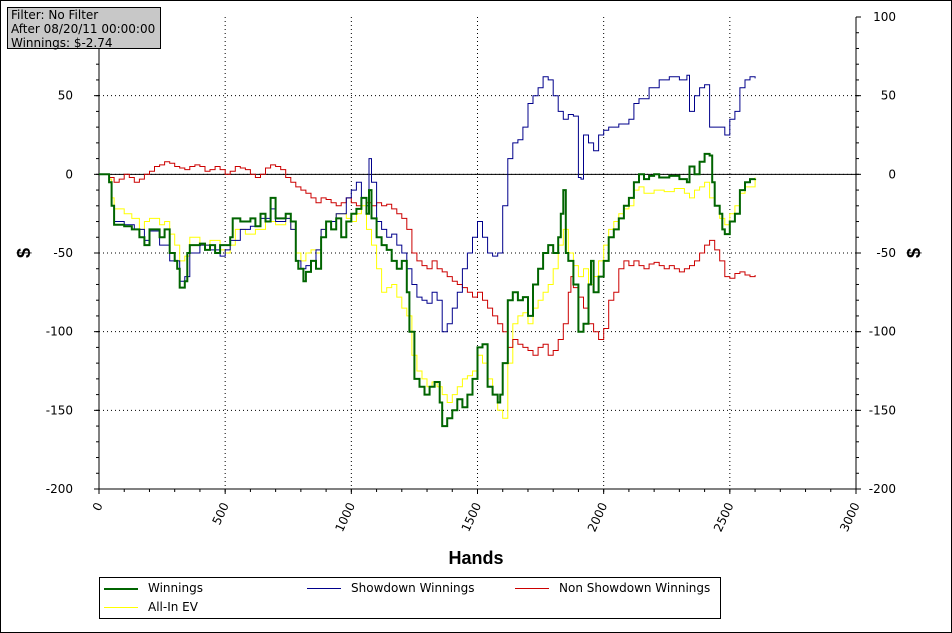  I want to click on legend-swatch-winnings, so click(121, 589).